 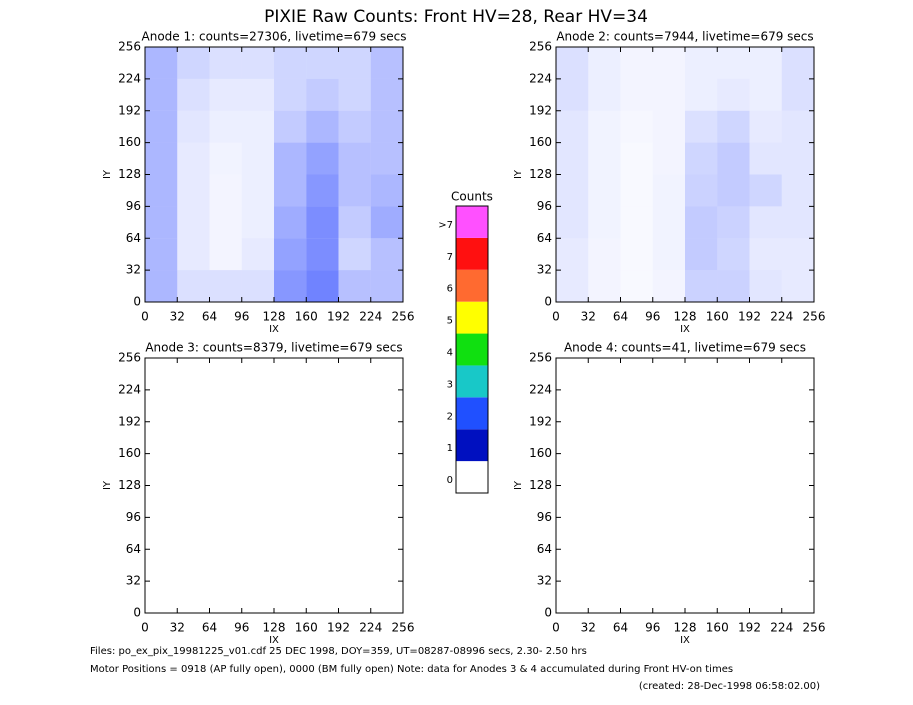 What do you see at coordinates (274, 485) in the screenshot?
I see `plot-frame` at bounding box center [274, 485].